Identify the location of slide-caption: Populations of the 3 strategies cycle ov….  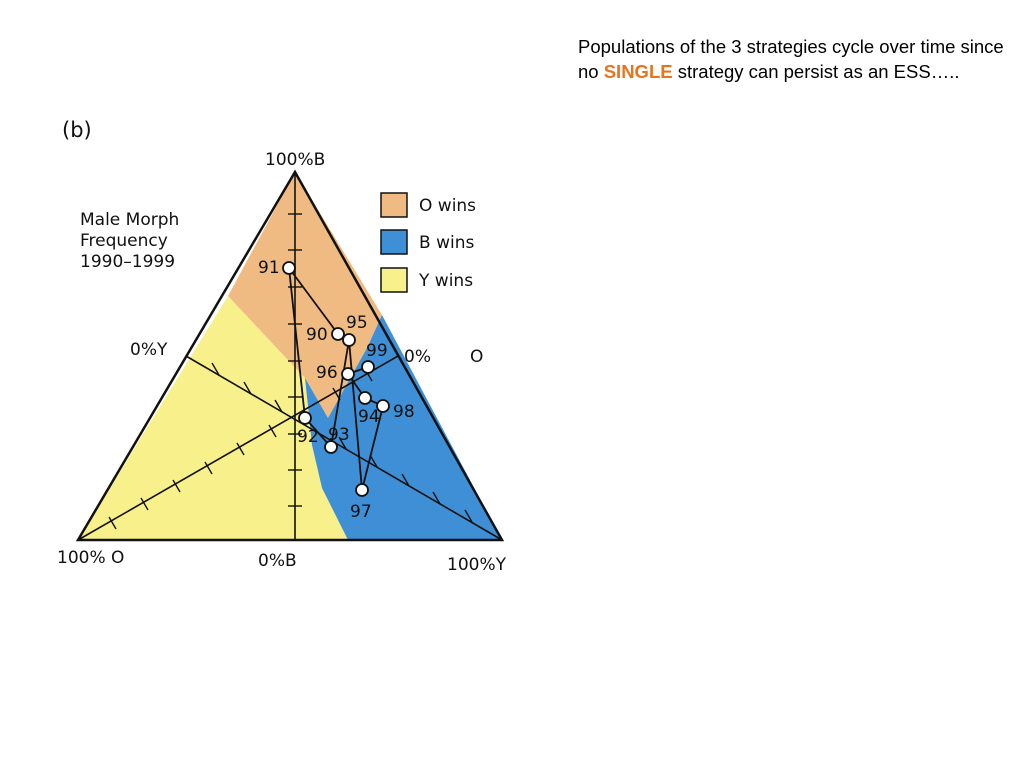
(798, 59).